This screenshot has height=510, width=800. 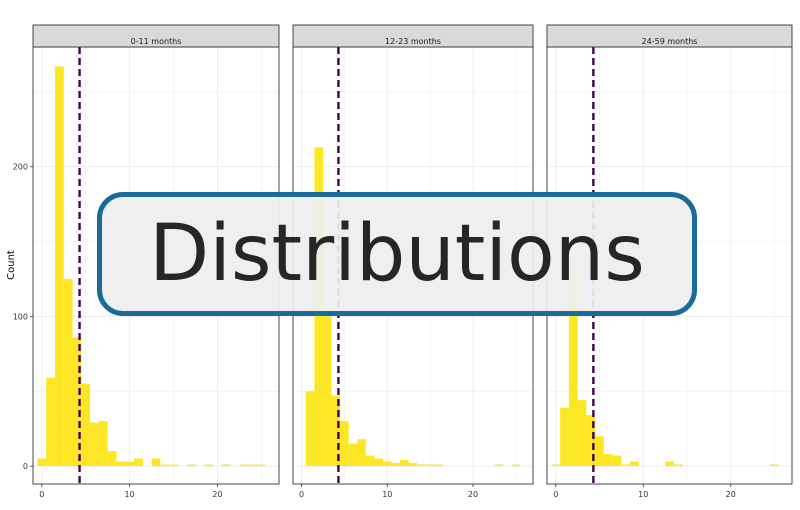 I want to click on y-tick-label: 0, so click(x=25, y=466).